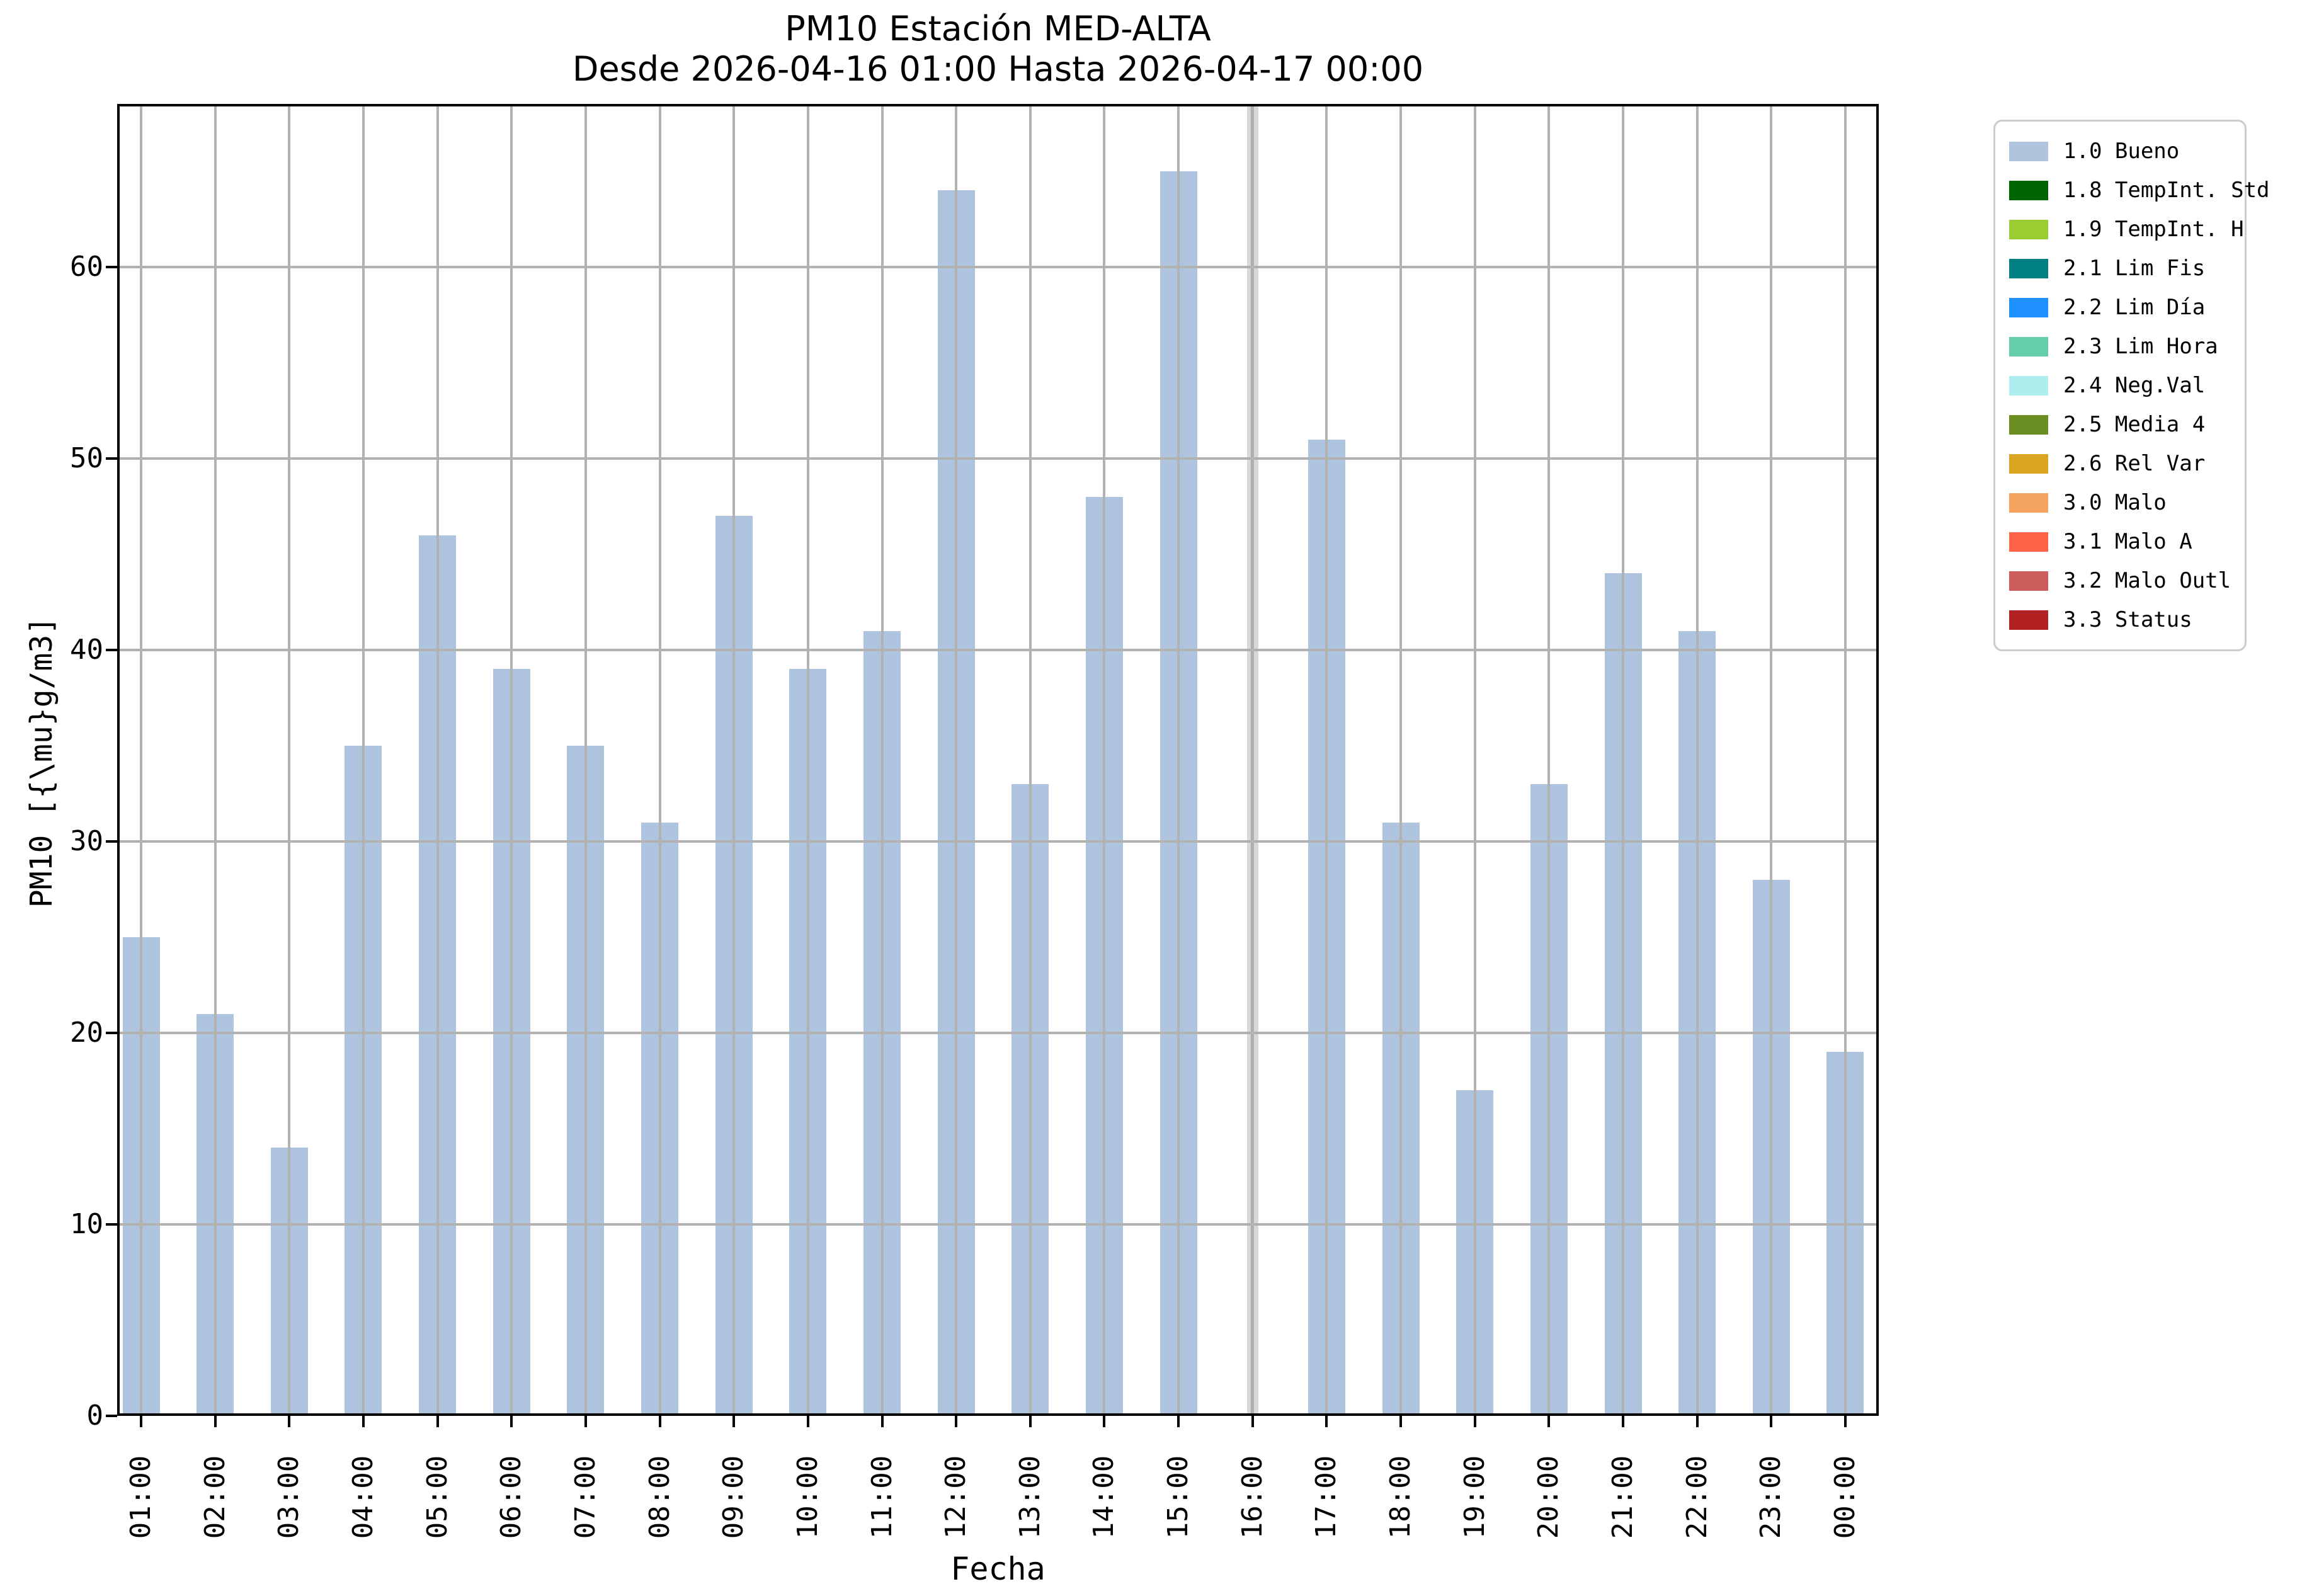  What do you see at coordinates (2127, 580) in the screenshot?
I see `legend-item: 3.2 Malo Outl` at bounding box center [2127, 580].